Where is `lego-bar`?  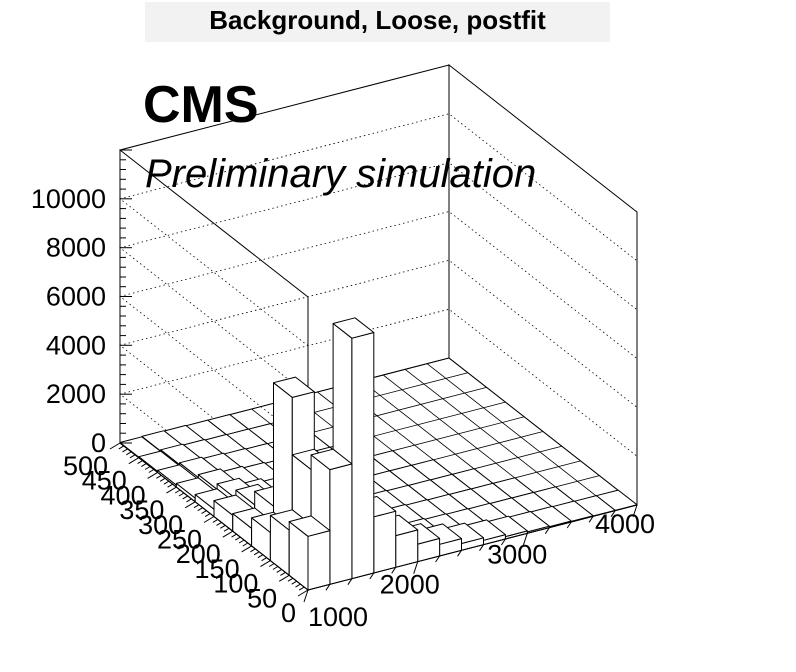 lego-bar is located at coordinates (309, 553).